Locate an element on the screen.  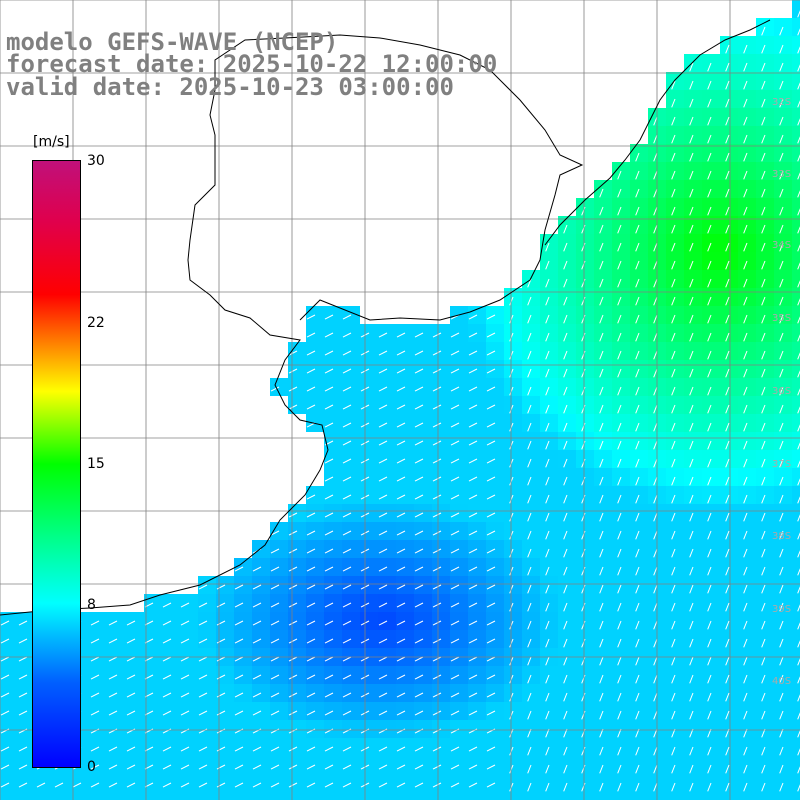
colorbar-tick-label: 0 is located at coordinates (91, 767).